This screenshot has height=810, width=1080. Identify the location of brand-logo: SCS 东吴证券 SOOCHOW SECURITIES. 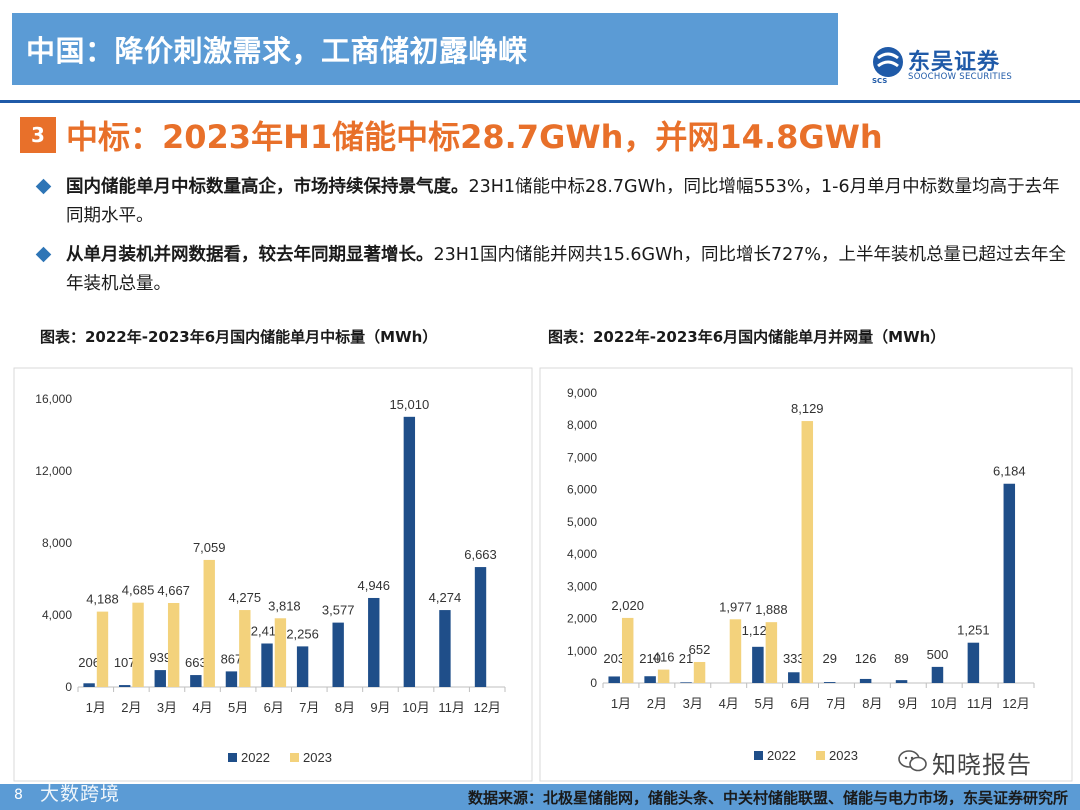
(957, 67).